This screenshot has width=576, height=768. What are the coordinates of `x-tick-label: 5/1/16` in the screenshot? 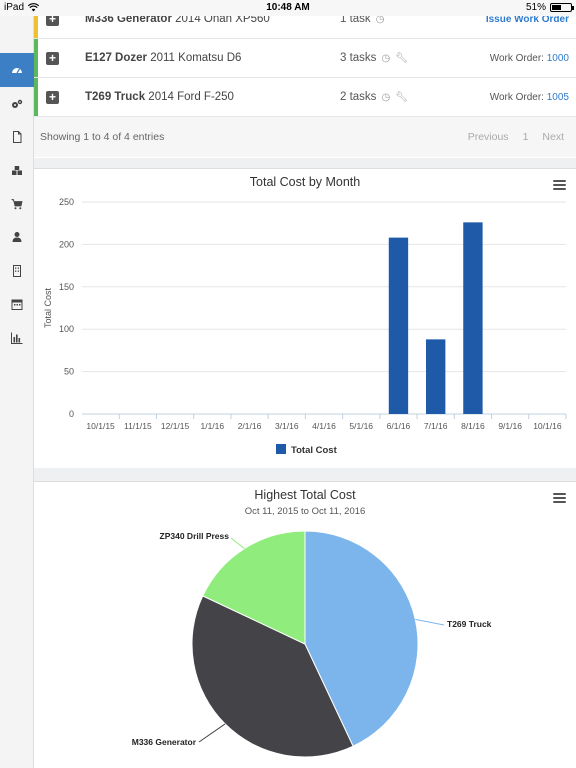 It's located at (361, 426).